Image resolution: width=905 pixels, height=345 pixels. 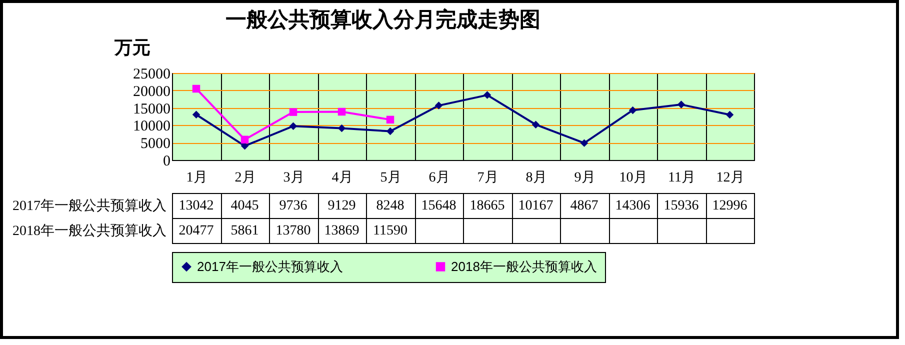 I want to click on data-label: 12996, so click(x=730, y=206).